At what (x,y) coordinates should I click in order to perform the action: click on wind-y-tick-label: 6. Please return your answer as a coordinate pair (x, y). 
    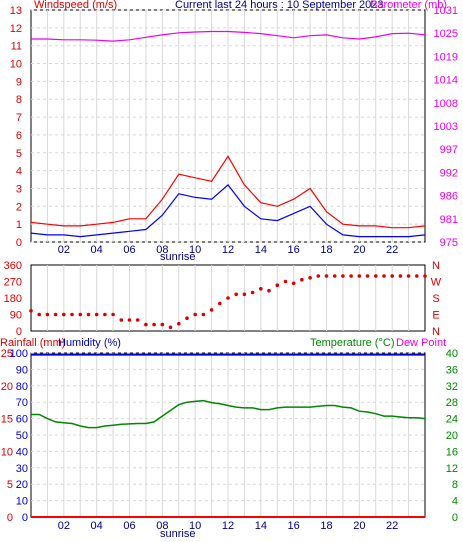
    Looking at the image, I should click on (19, 136).